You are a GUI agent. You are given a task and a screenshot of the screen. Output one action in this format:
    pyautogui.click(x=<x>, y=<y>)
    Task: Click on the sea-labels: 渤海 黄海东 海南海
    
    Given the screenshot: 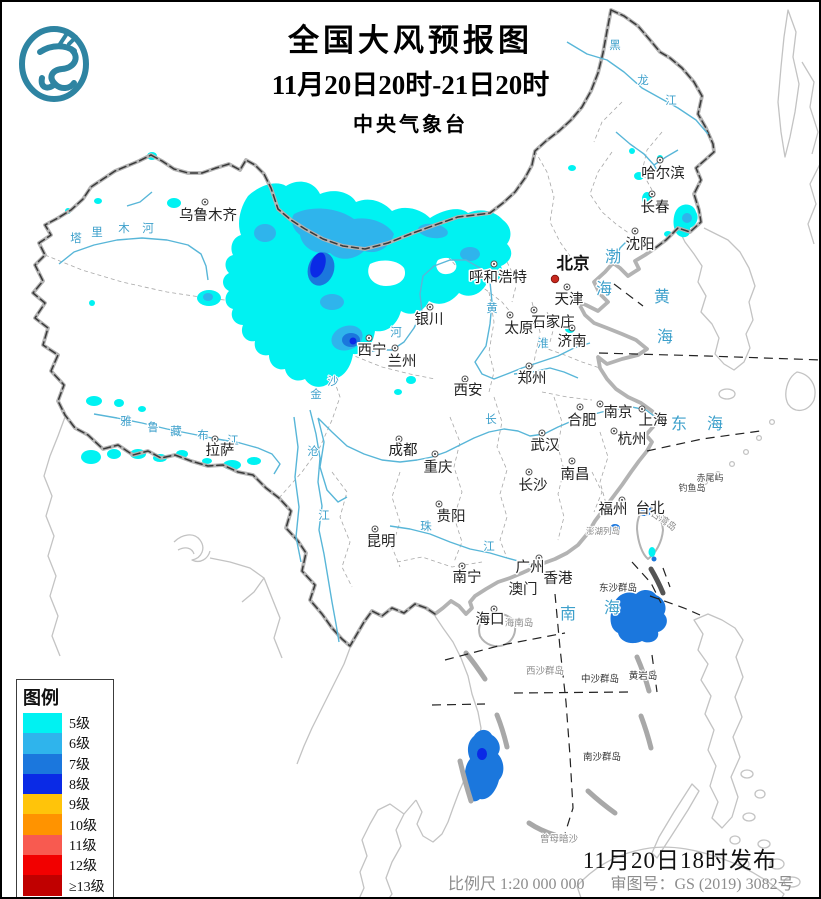 What is the action you would take?
    pyautogui.click(x=642, y=436)
    